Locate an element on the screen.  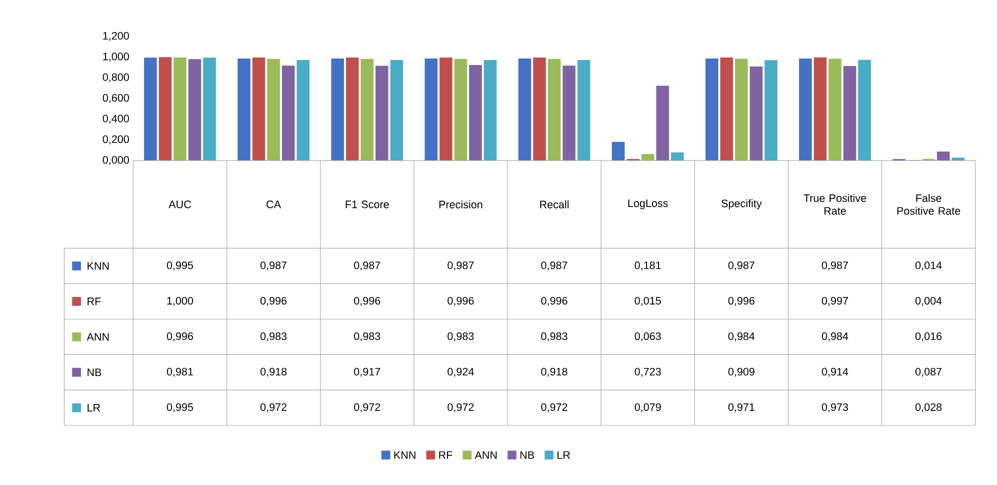
text: LR is located at coordinates (564, 455).